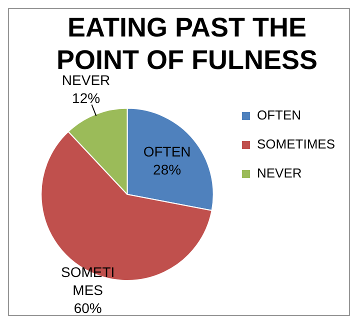 The width and height of the screenshot is (358, 324). I want to click on legend-label: SOMETIMES, so click(296, 144).